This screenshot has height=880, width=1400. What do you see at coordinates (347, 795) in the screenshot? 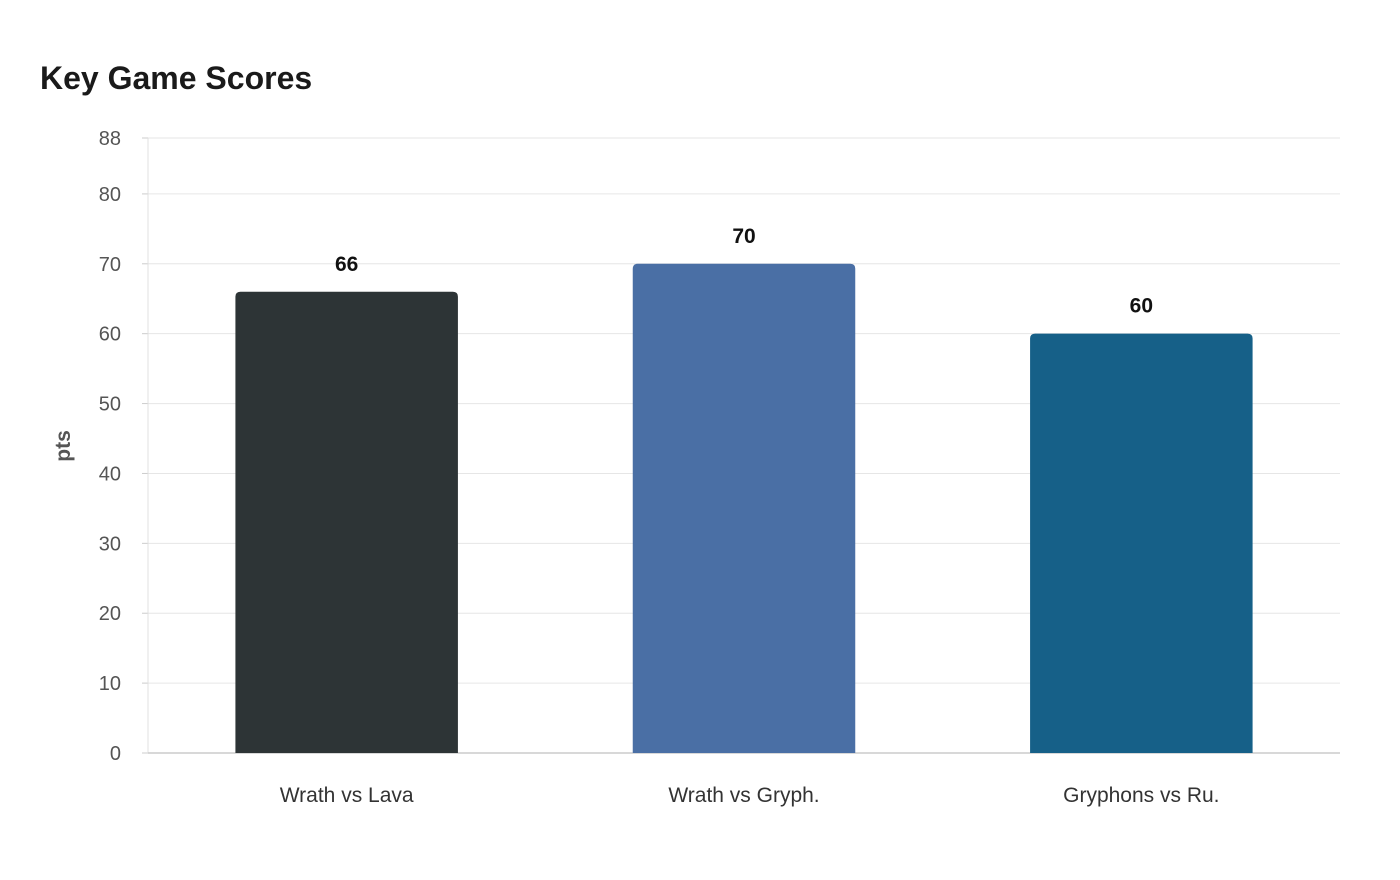
I see `x-category-label: Wrath vs Lava` at bounding box center [347, 795].